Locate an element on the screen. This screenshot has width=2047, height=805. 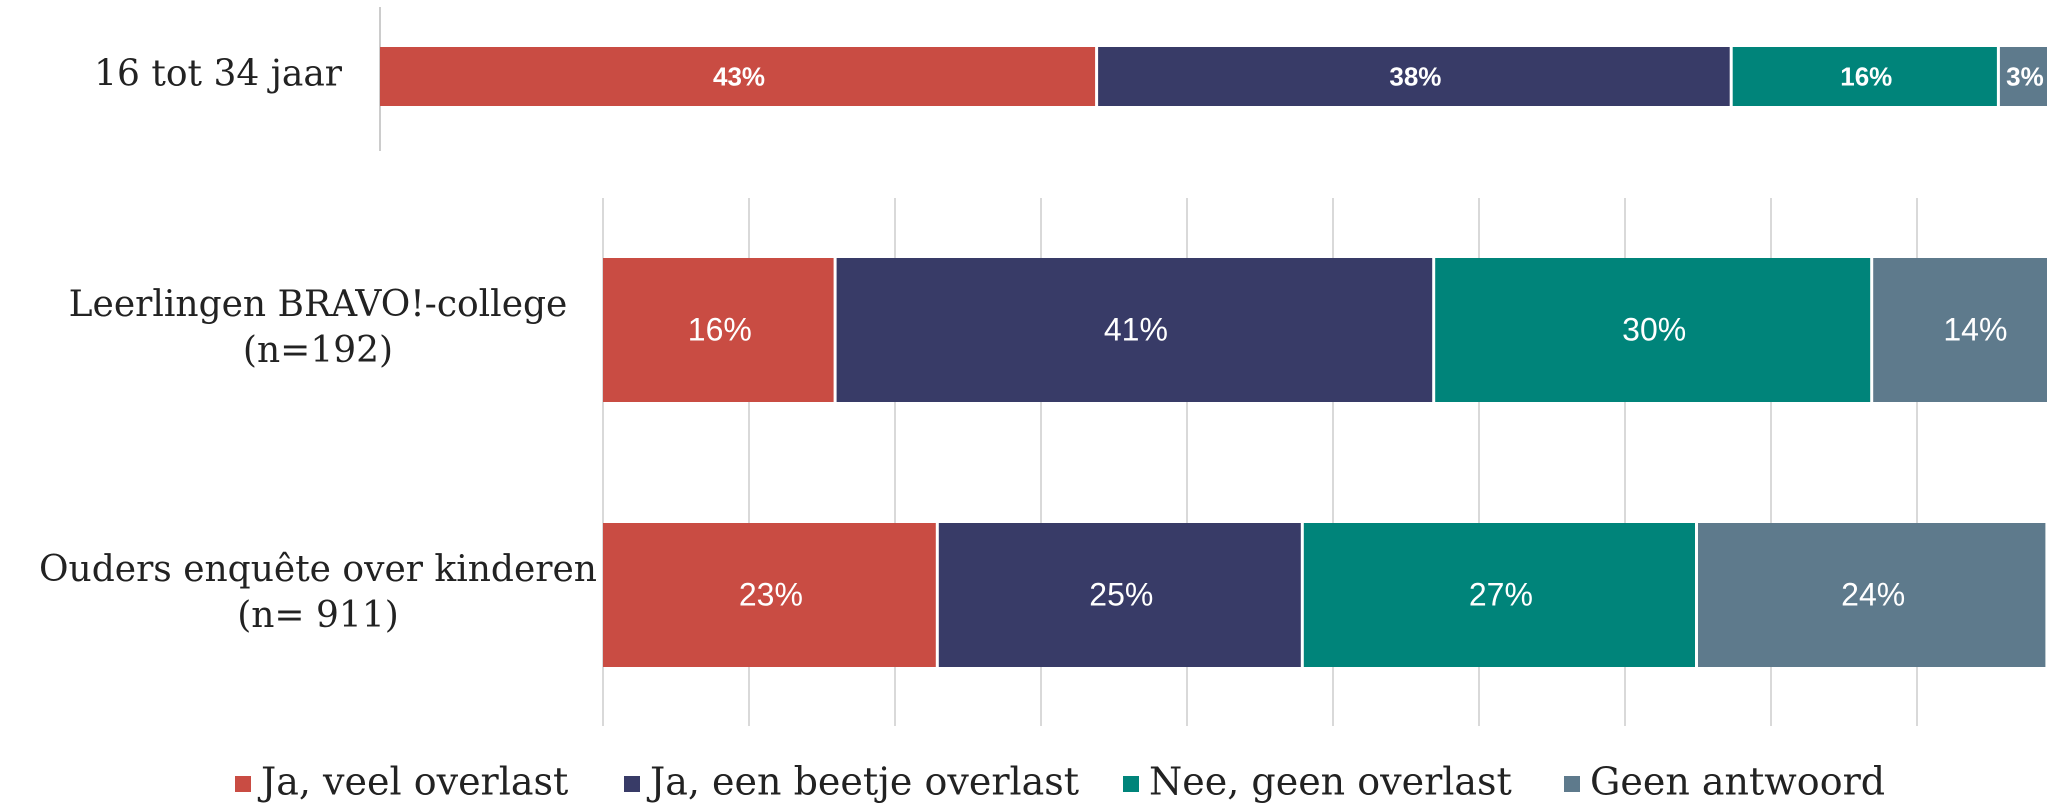
category-label: Leerlingen BRAVO!-college is located at coordinates (318, 304).